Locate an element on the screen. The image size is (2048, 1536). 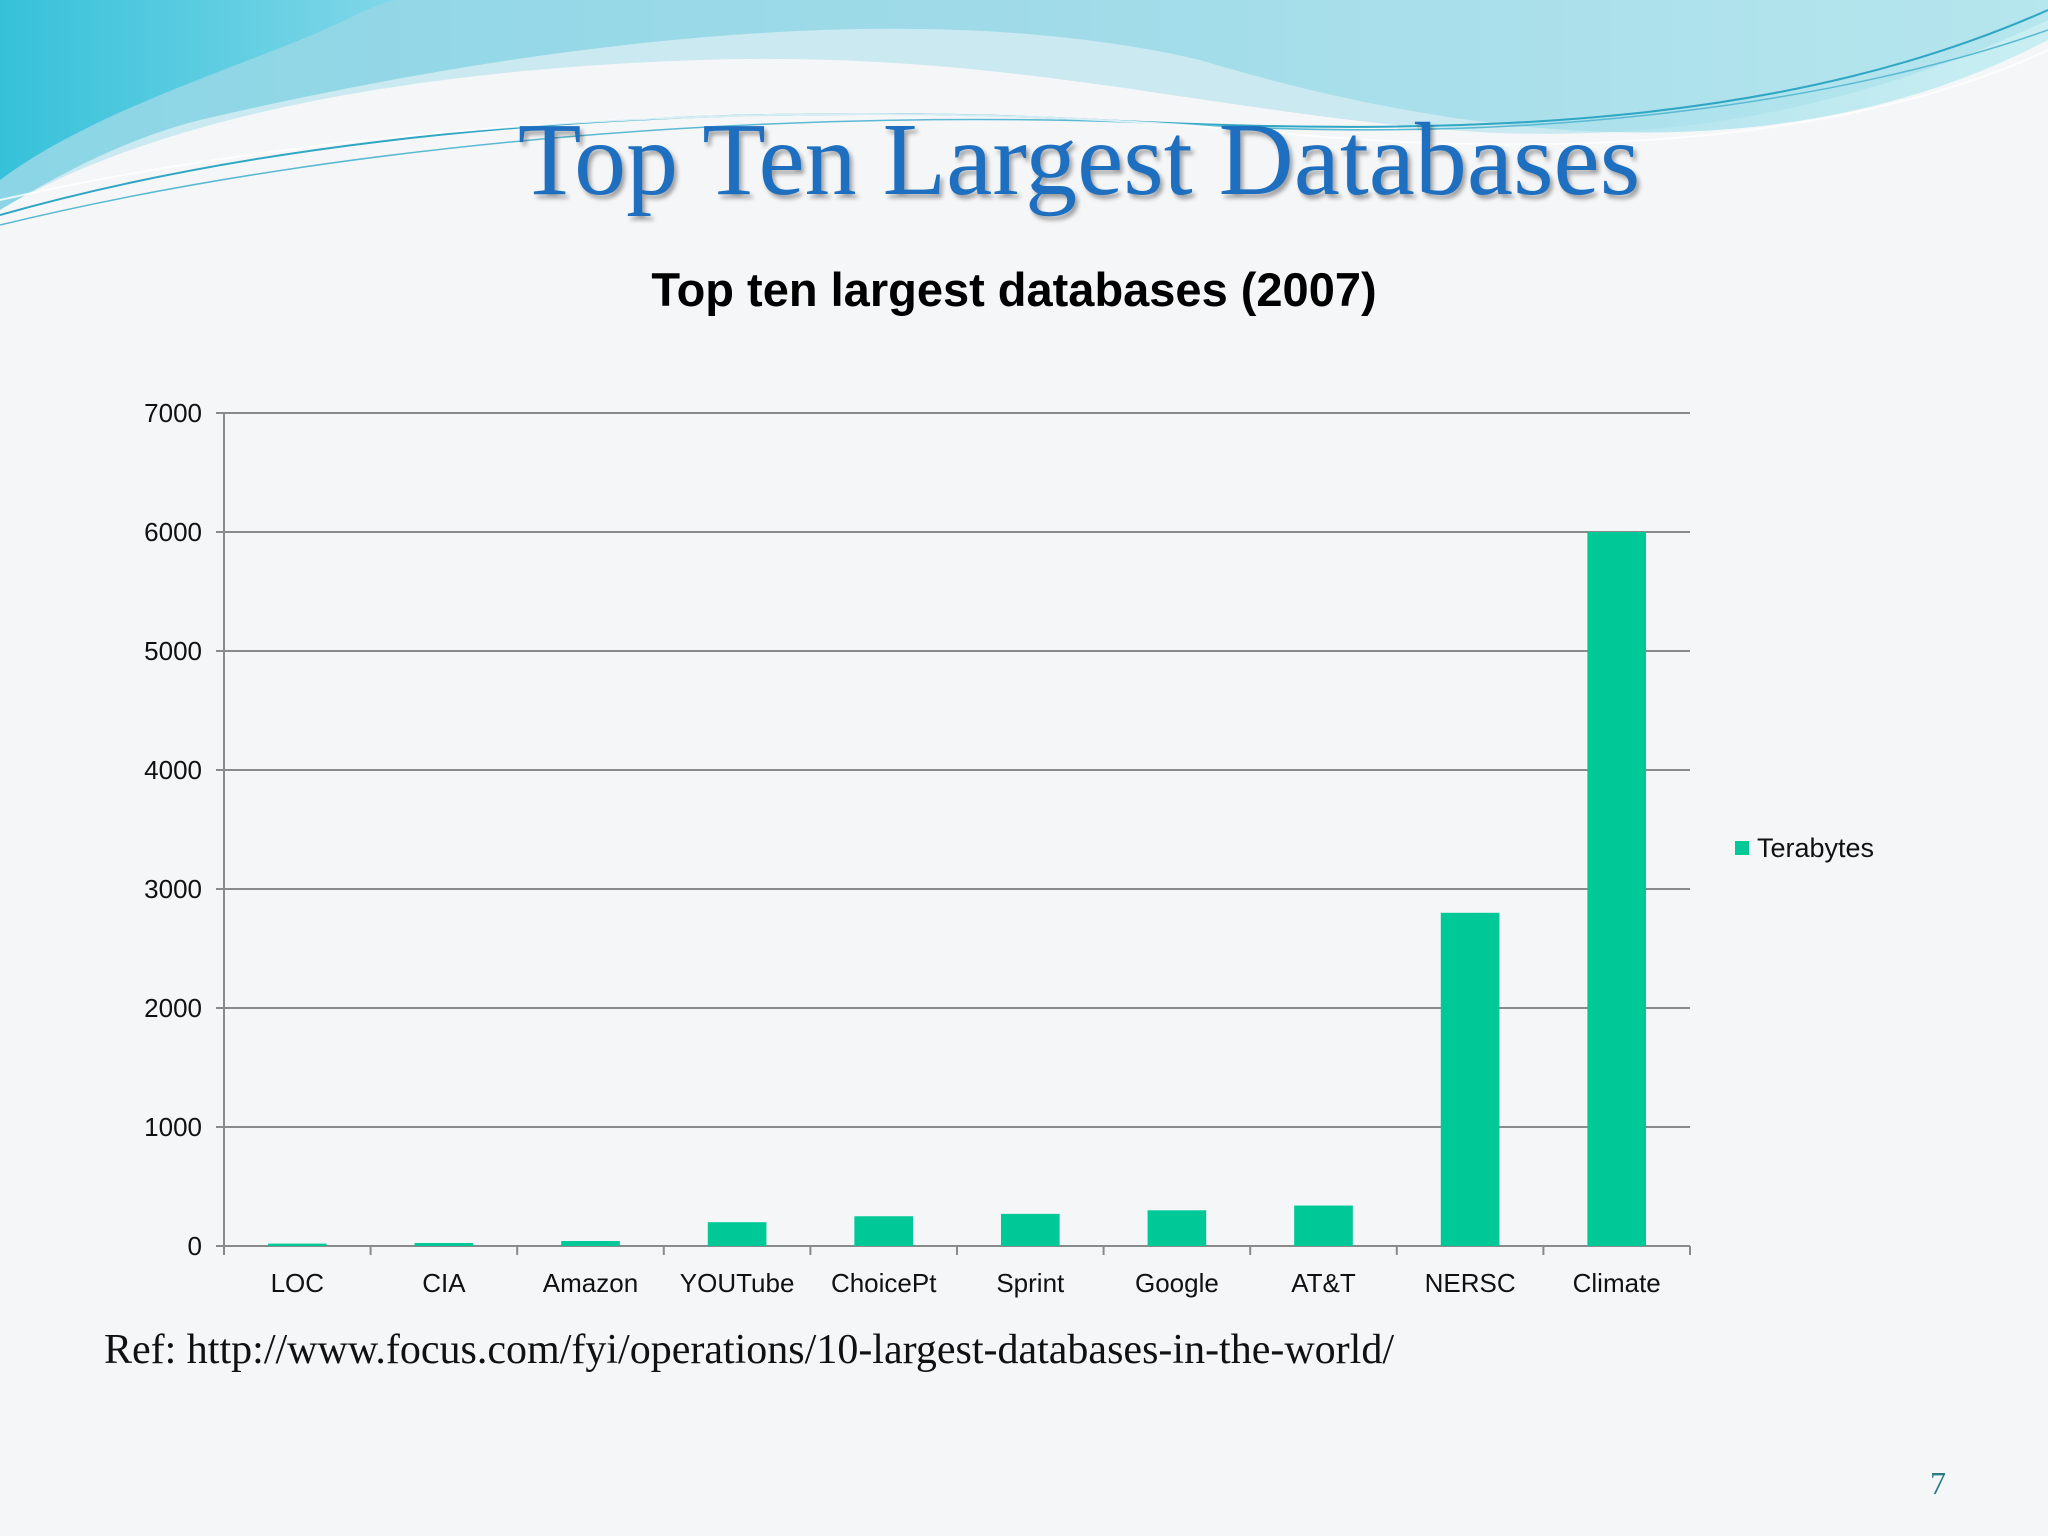
bar-google is located at coordinates (1177, 1228).